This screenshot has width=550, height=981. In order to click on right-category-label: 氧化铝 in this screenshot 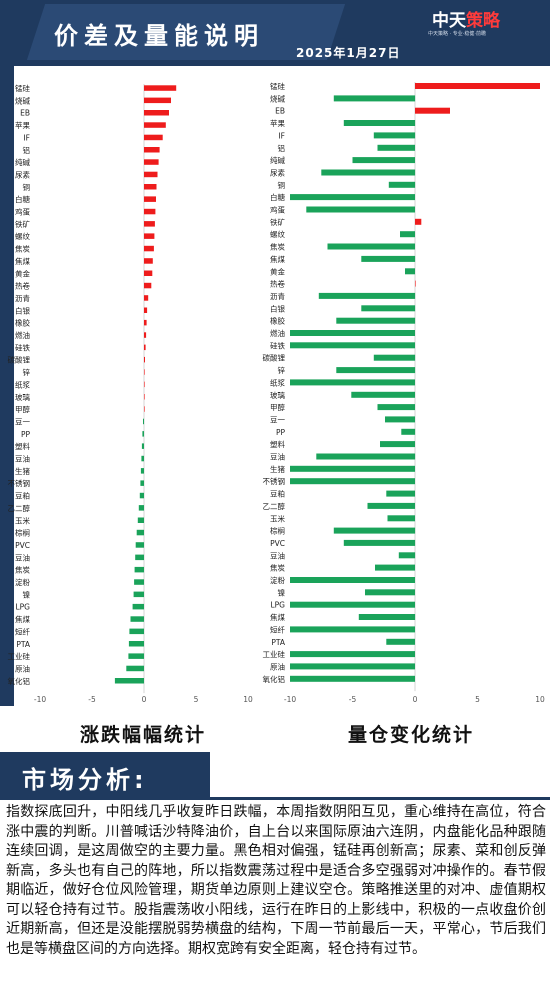, I will do `click(274, 679)`.